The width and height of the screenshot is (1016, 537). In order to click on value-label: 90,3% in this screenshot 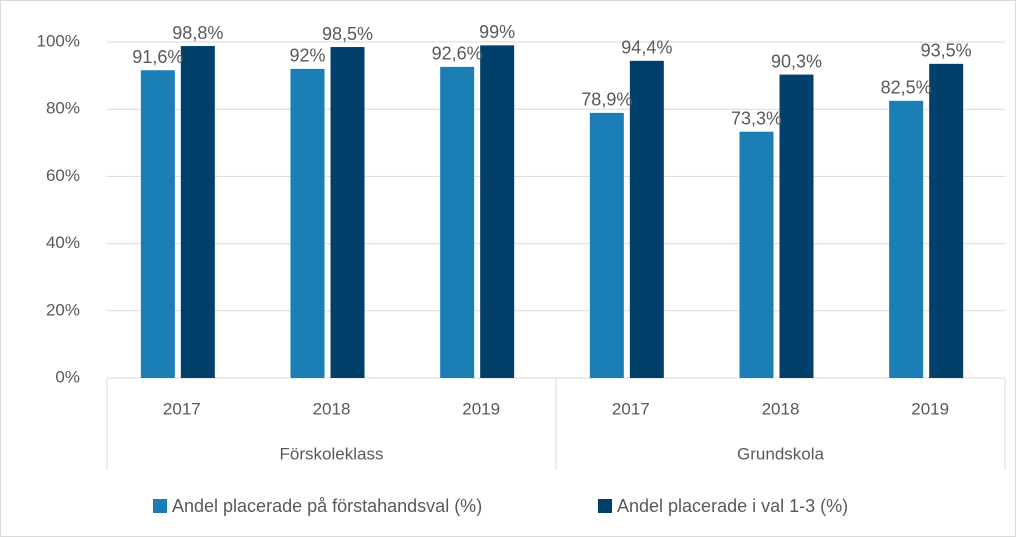, I will do `click(796, 61)`.